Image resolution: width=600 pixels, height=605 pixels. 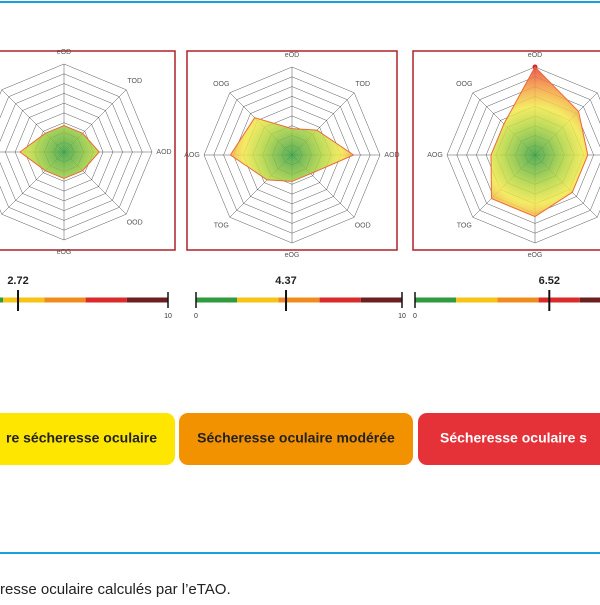 I want to click on score-label: 4.37, so click(x=285, y=281).